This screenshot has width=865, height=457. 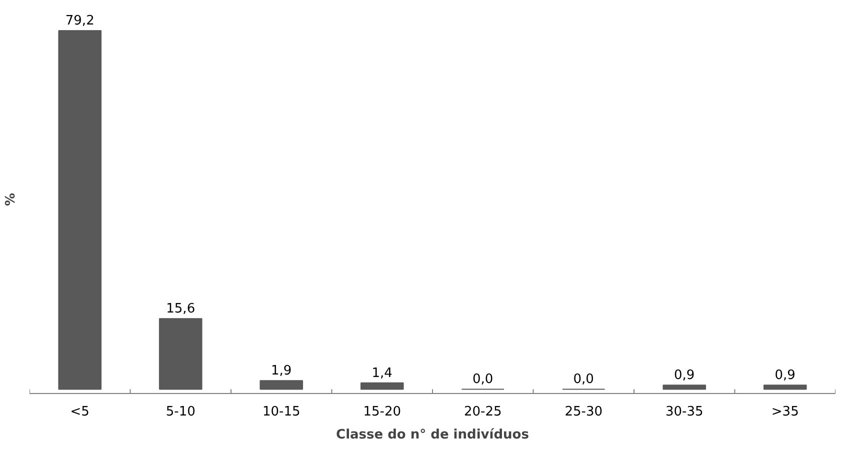 I want to click on x-tick-label: <5, so click(x=80, y=412).